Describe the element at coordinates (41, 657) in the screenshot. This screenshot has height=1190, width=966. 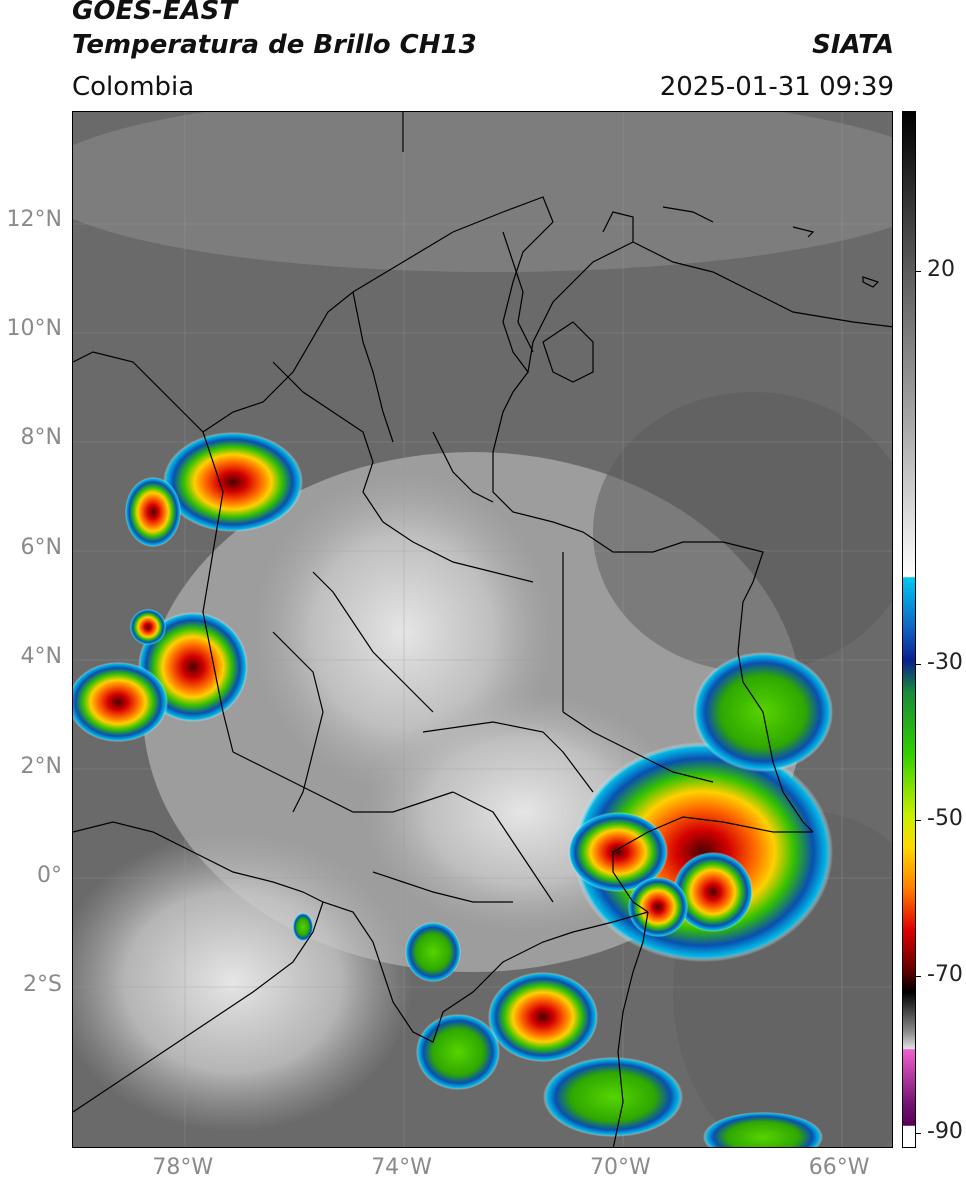
I see `lat-tick-label: 4°N` at that location.